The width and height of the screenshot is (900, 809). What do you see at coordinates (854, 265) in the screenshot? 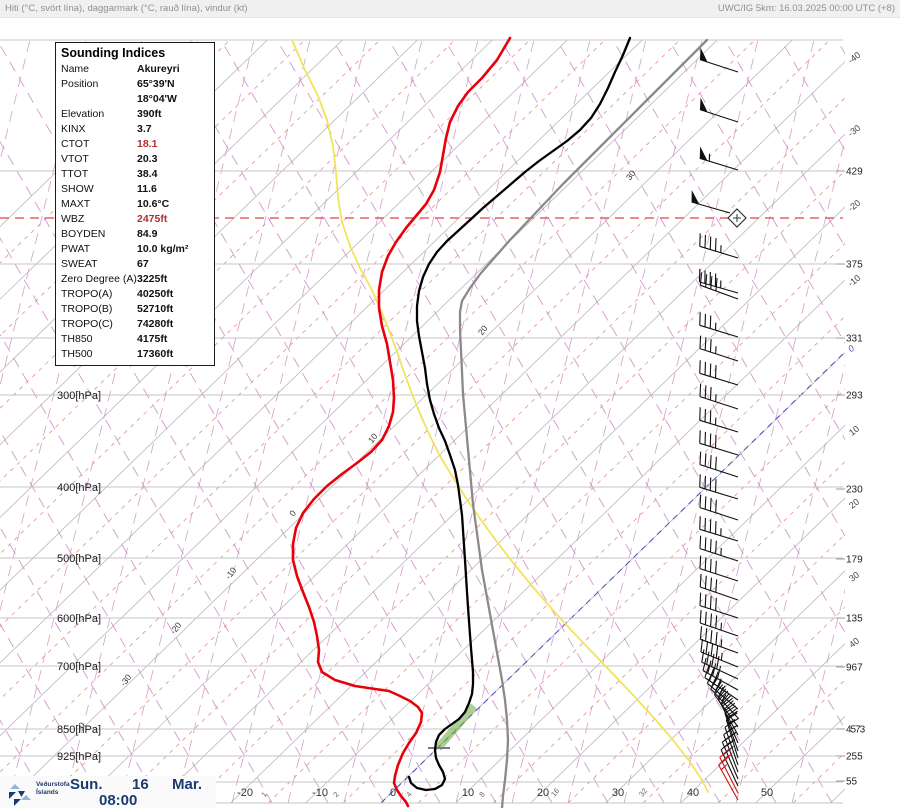
I see `svg-text: 375` at bounding box center [854, 265].